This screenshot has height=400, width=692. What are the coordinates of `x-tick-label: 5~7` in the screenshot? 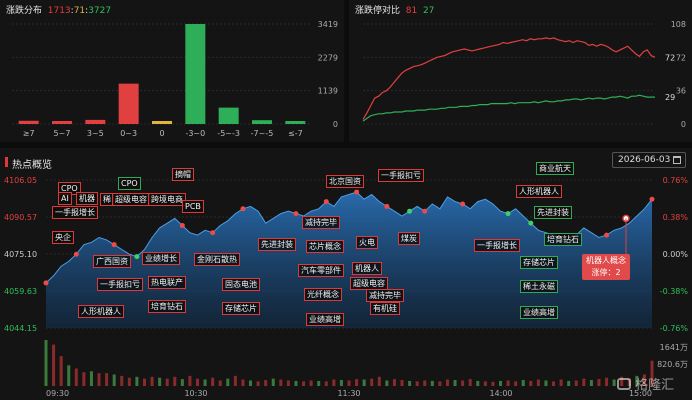 It's located at (62, 133).